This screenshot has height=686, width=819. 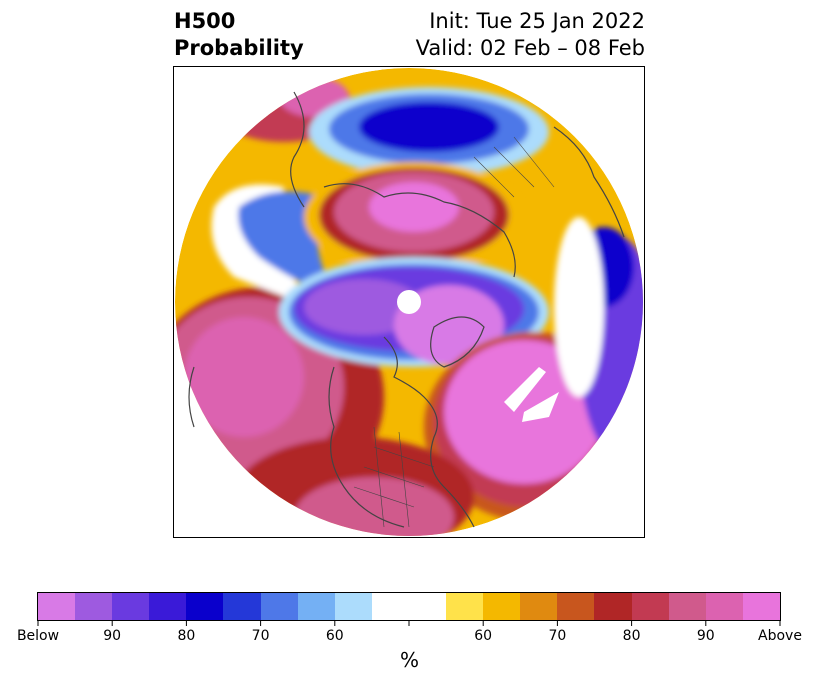 I want to click on na-east-coast, so click(x=429, y=432).